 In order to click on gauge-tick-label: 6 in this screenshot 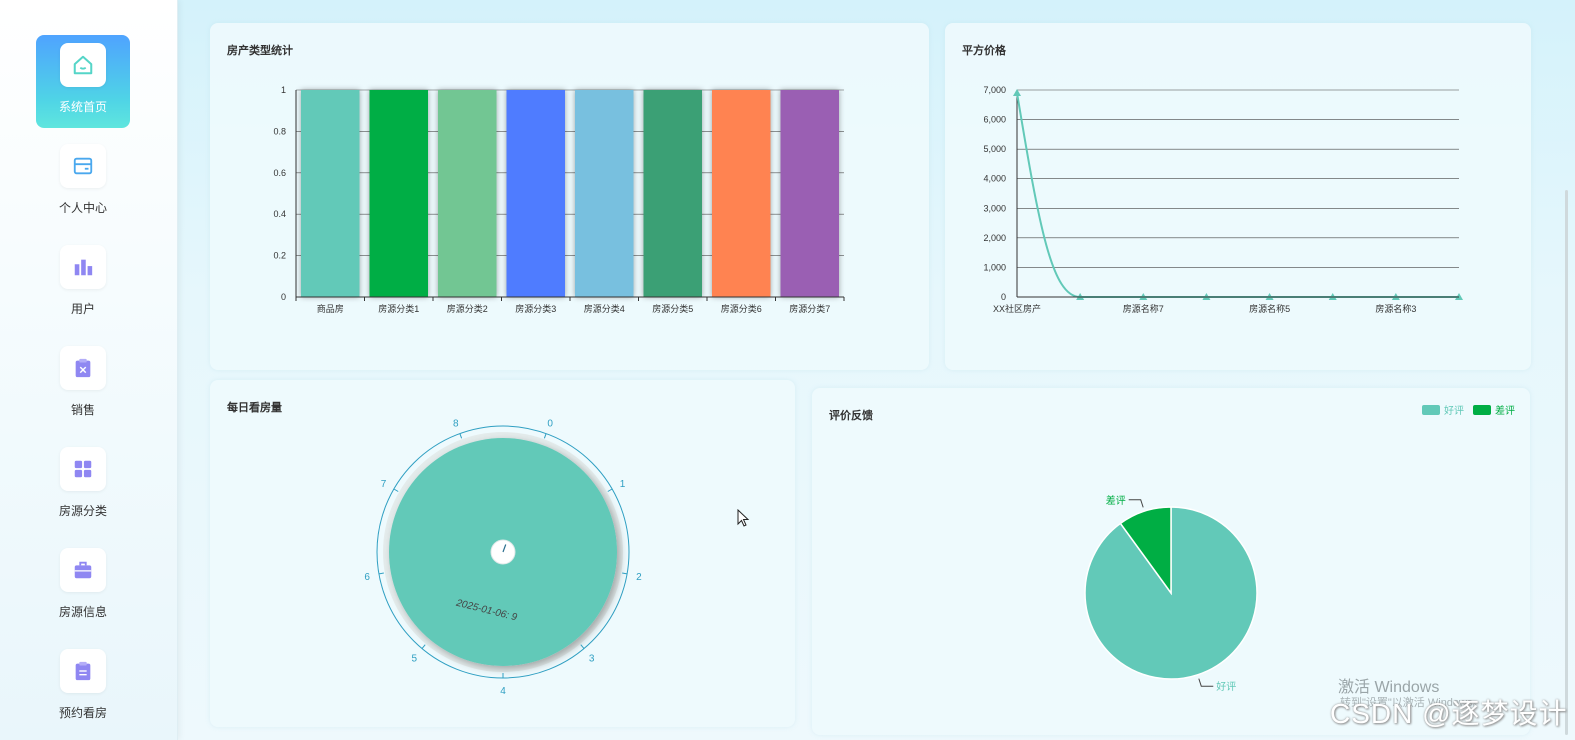, I will do `click(367, 577)`.